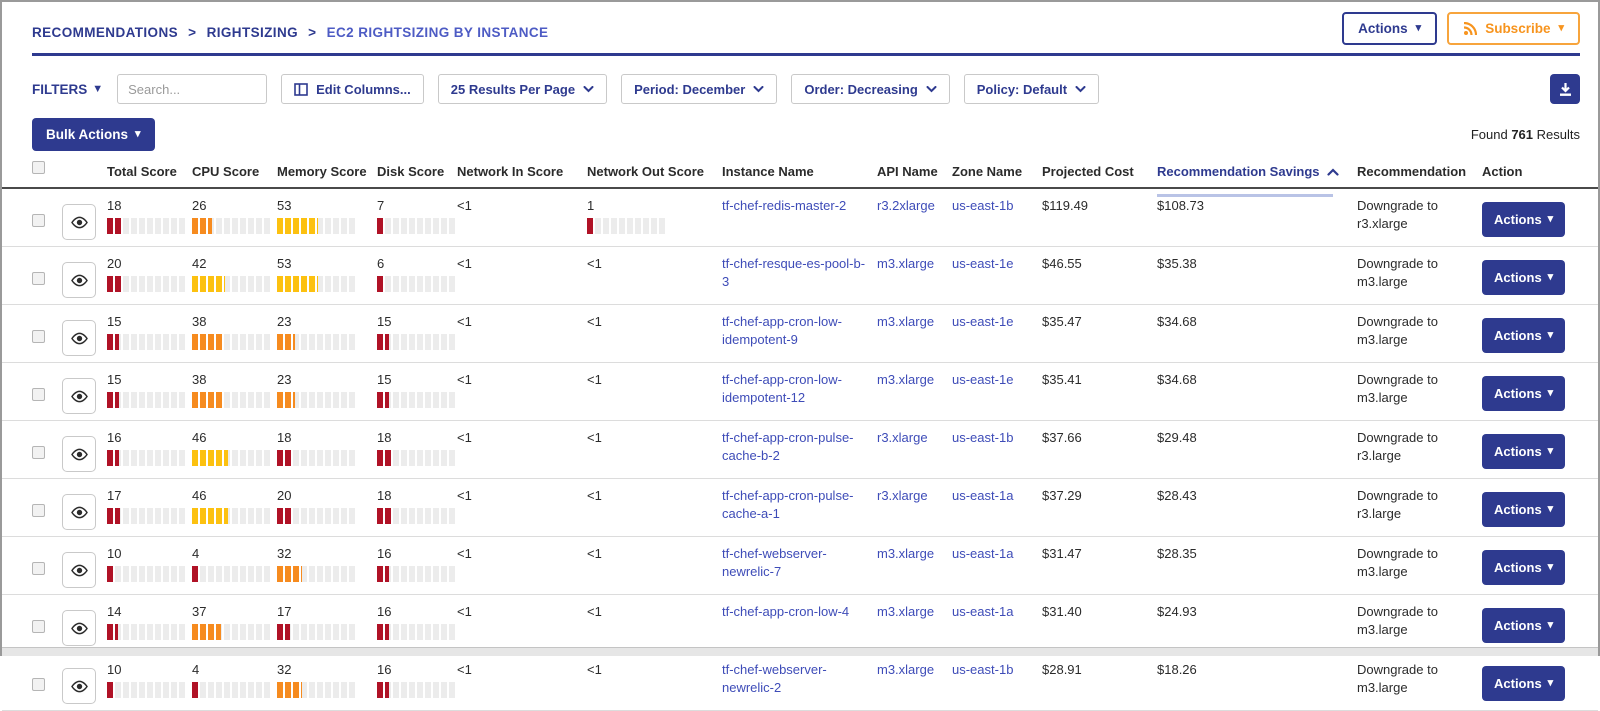 This screenshot has width=1600, height=711. What do you see at coordinates (98, 88) in the screenshot?
I see `filter-triangle-icon: ▼` at bounding box center [98, 88].